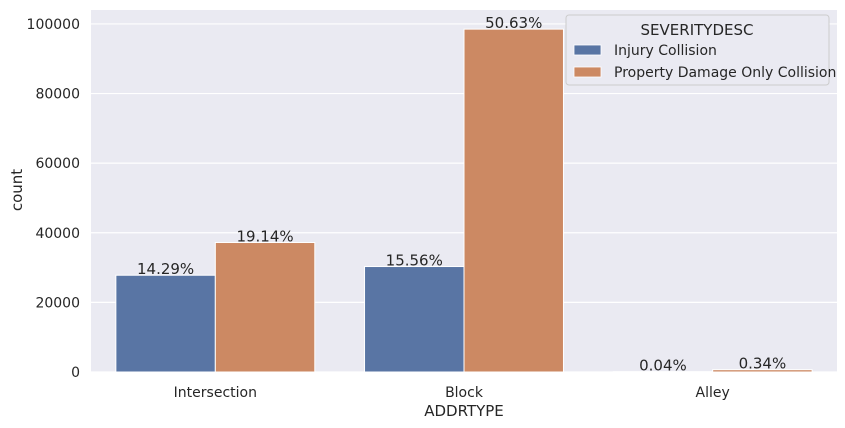 Image resolution: width=845 pixels, height=428 pixels. Describe the element at coordinates (513, 23) in the screenshot. I see `bar-label: 50.63%` at that location.